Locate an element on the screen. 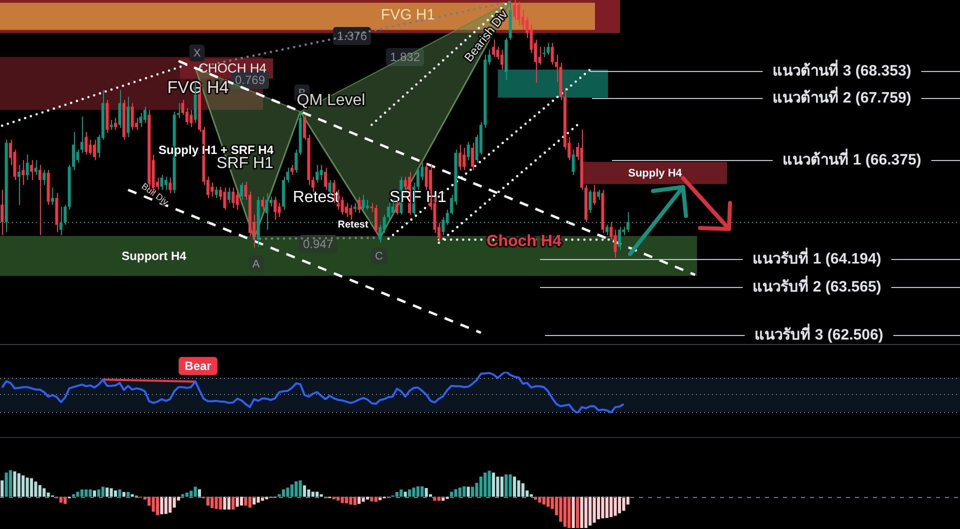 This screenshot has width=960, height=529. band-label: Supply H4 is located at coordinates (655, 174).